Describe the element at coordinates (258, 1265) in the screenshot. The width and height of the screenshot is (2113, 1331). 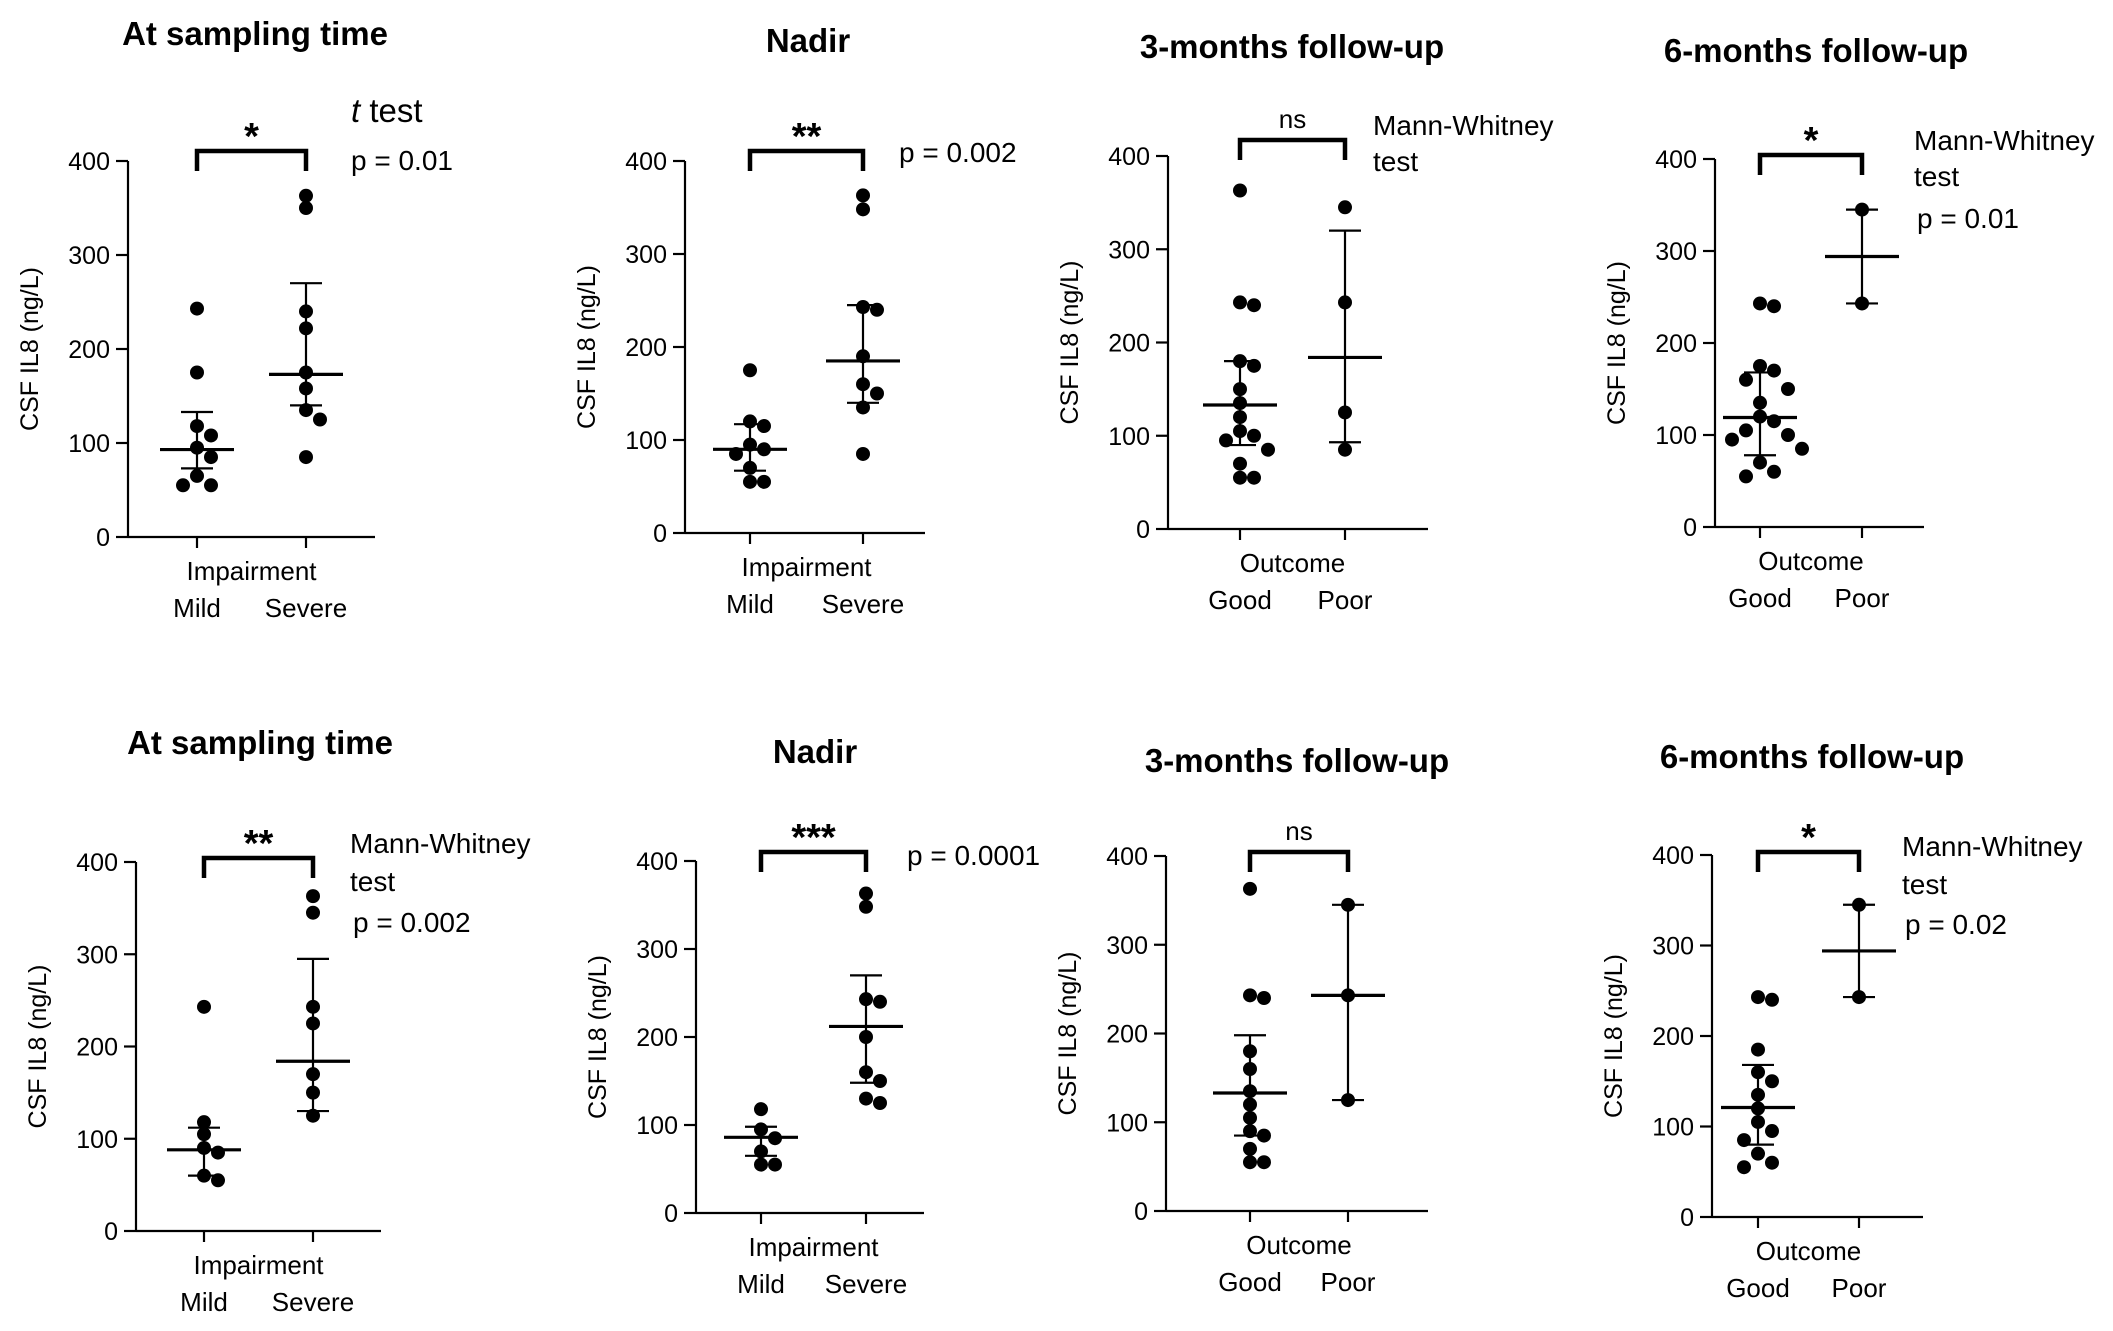
I see `x-axis-label: Impairment` at that location.